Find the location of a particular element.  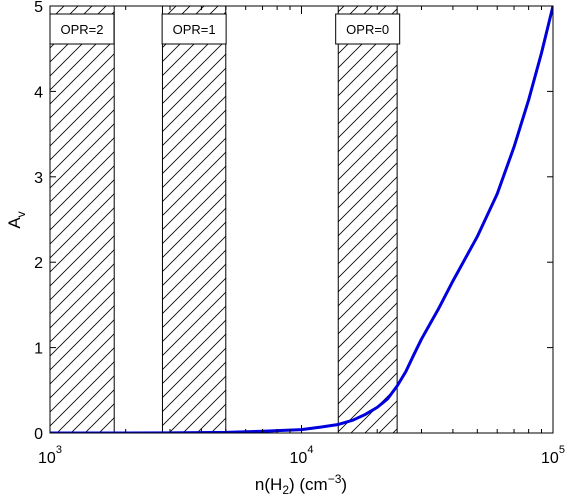

band-label-text: OPR=0 is located at coordinates (367, 29).